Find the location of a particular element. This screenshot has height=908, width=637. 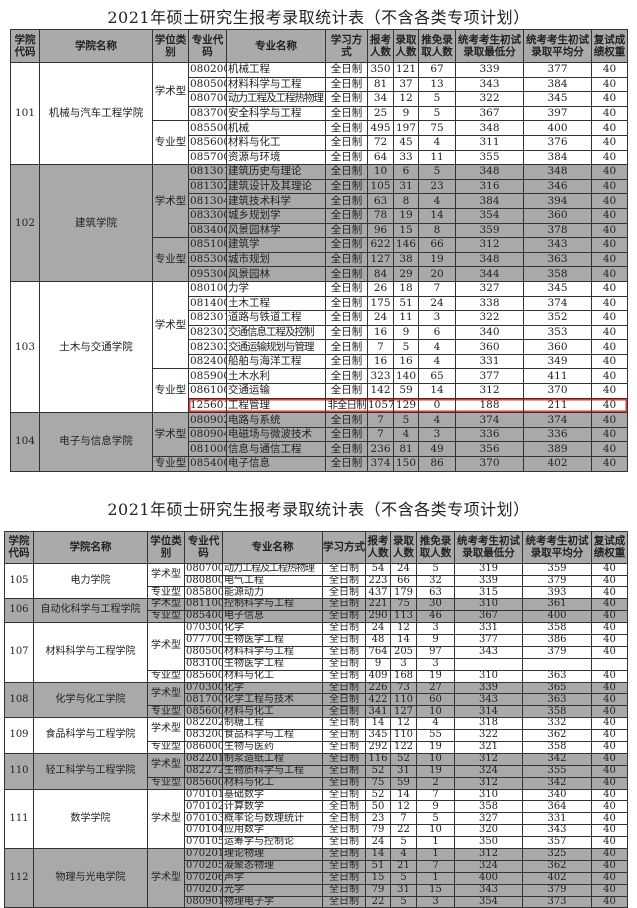

min-score: 322 is located at coordinates (488, 735).